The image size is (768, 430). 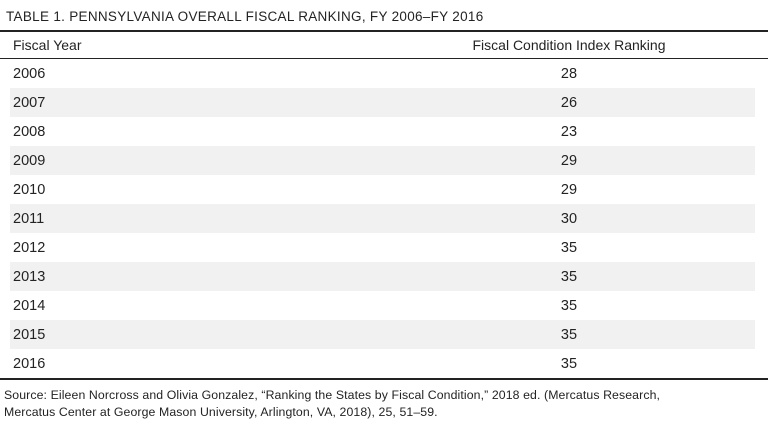 What do you see at coordinates (569, 73) in the screenshot?
I see `ranking-cell: 28` at bounding box center [569, 73].